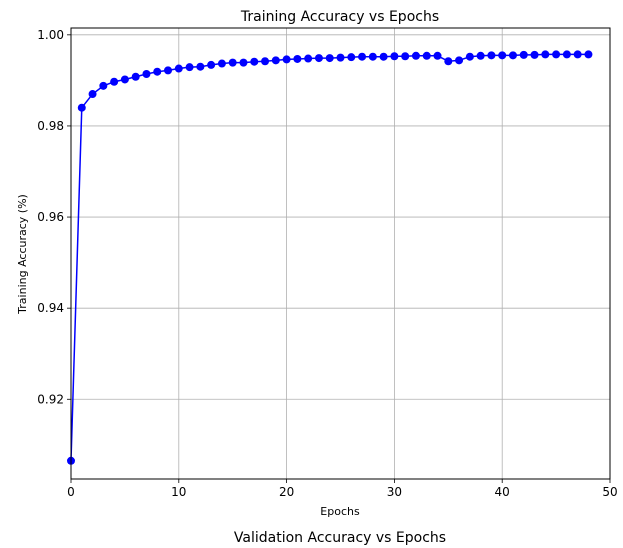  I want to click on x-tick-label: 50, so click(609, 492).